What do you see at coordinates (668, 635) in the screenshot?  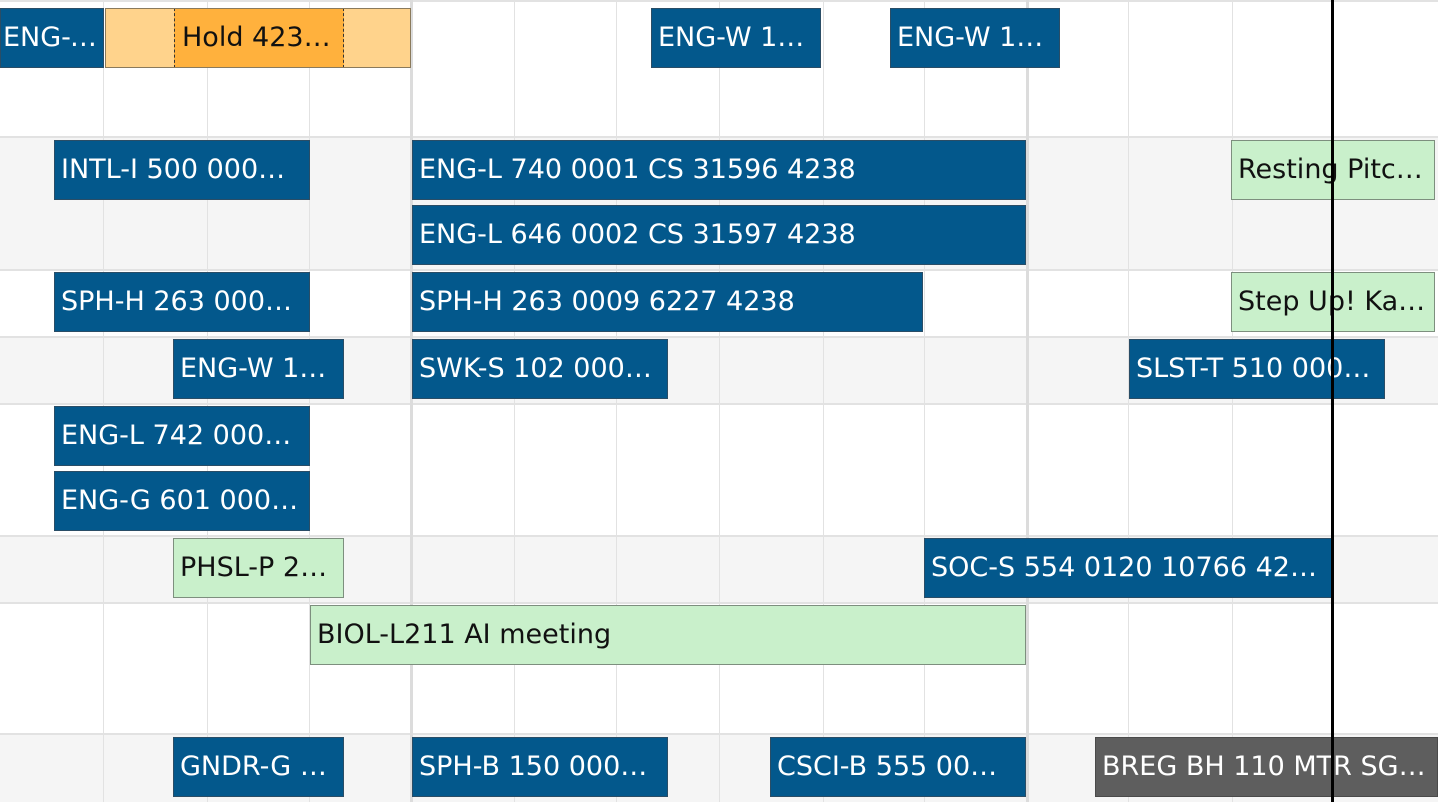 I see `meeting-block: BIOL-L211 AI meeting` at bounding box center [668, 635].